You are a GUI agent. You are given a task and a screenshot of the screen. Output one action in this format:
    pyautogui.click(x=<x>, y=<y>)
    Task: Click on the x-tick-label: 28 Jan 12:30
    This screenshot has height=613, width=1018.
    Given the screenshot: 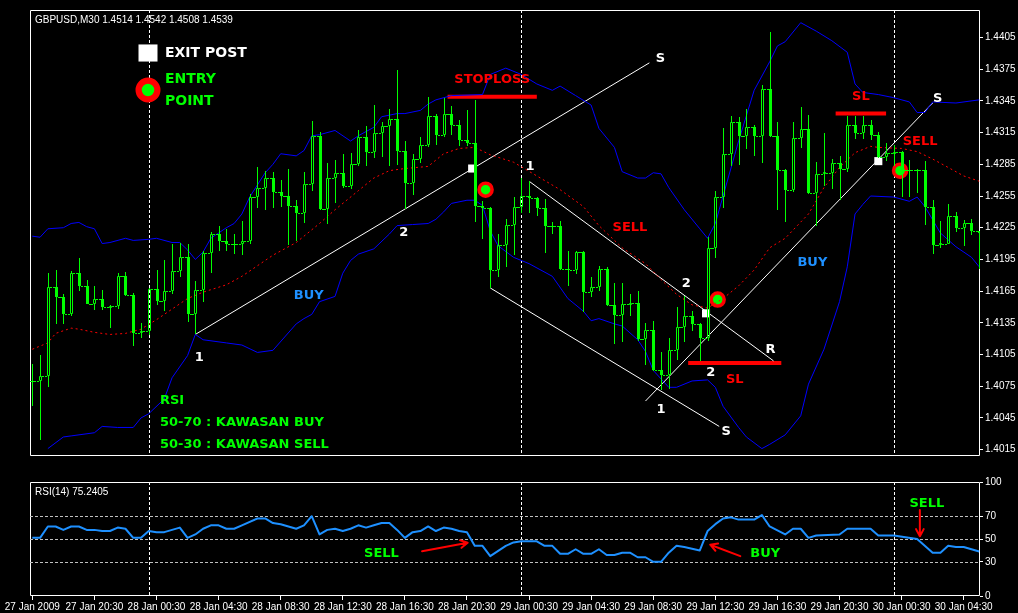 What is the action you would take?
    pyautogui.click(x=343, y=606)
    